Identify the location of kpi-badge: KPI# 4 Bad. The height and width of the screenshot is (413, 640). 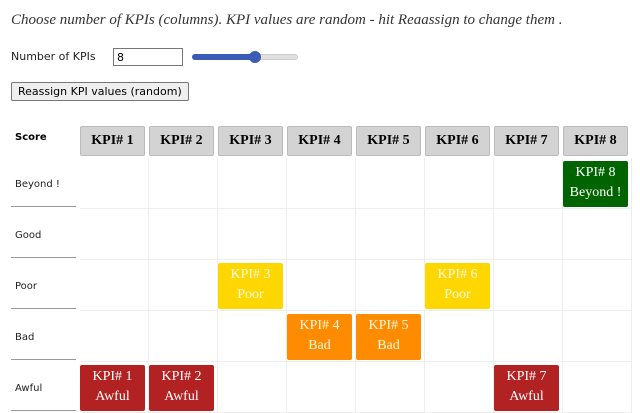
(319, 337).